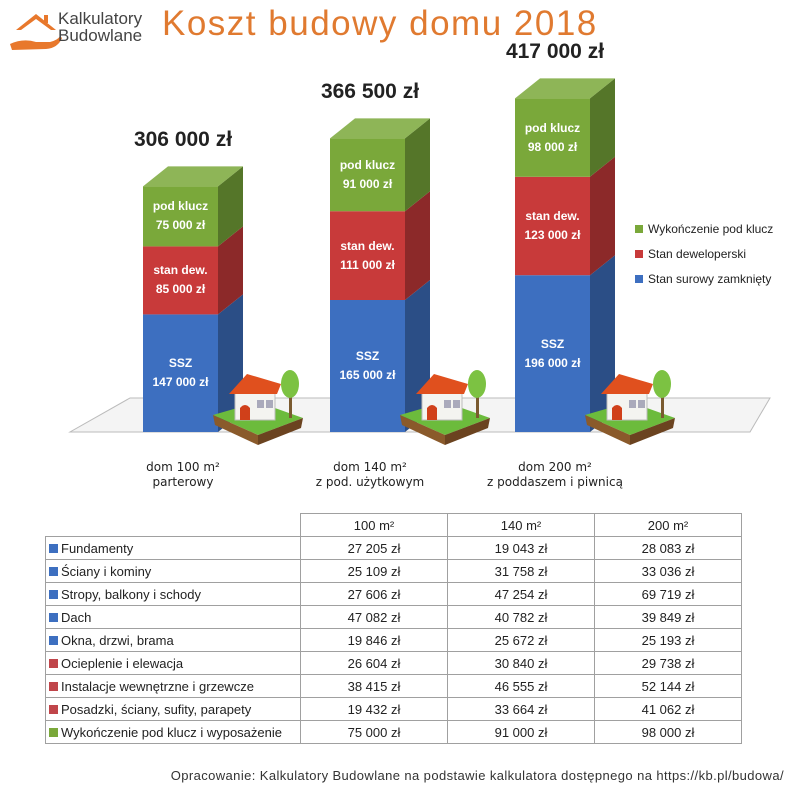 This screenshot has height=800, width=800. I want to click on category-line2: z pod. użytkowym, so click(370, 482).